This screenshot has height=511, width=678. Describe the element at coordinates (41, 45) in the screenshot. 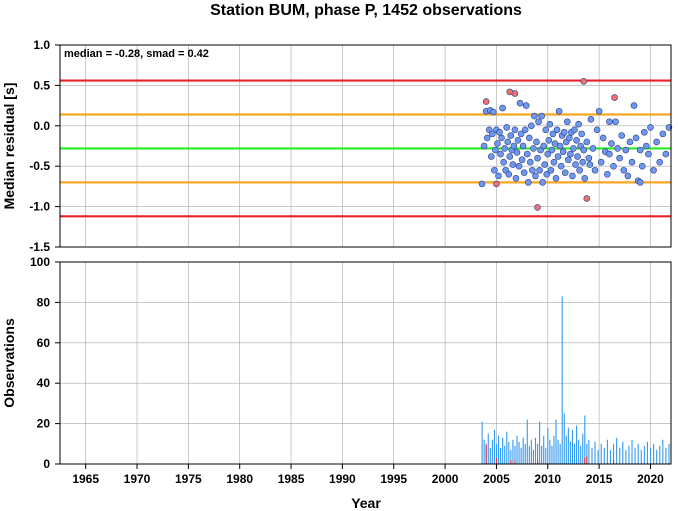

I see `y-tick-label: 1.0` at that location.